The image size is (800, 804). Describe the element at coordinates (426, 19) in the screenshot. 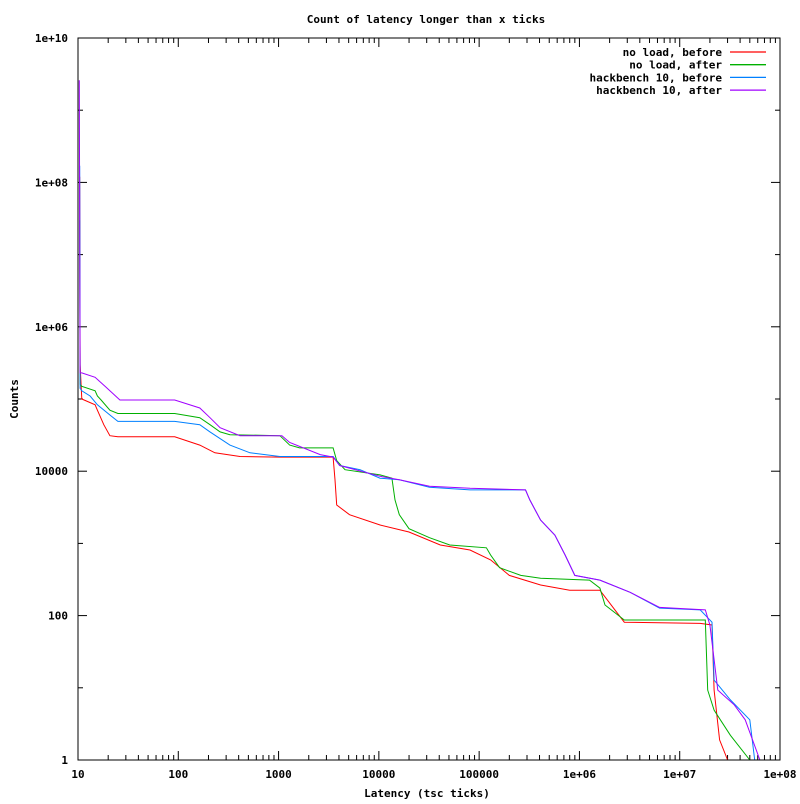

I see `chart-title: Count of latency longer than x ticks` at that location.